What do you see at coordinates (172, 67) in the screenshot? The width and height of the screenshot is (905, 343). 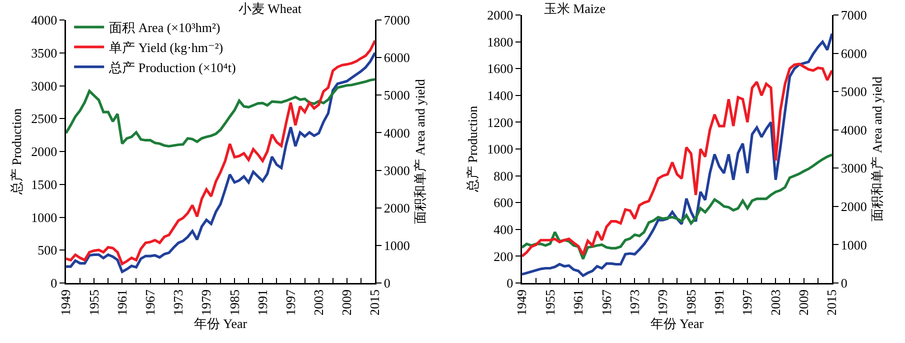 I see `legend-label: 总产 Production (×10⁴t)` at bounding box center [172, 67].